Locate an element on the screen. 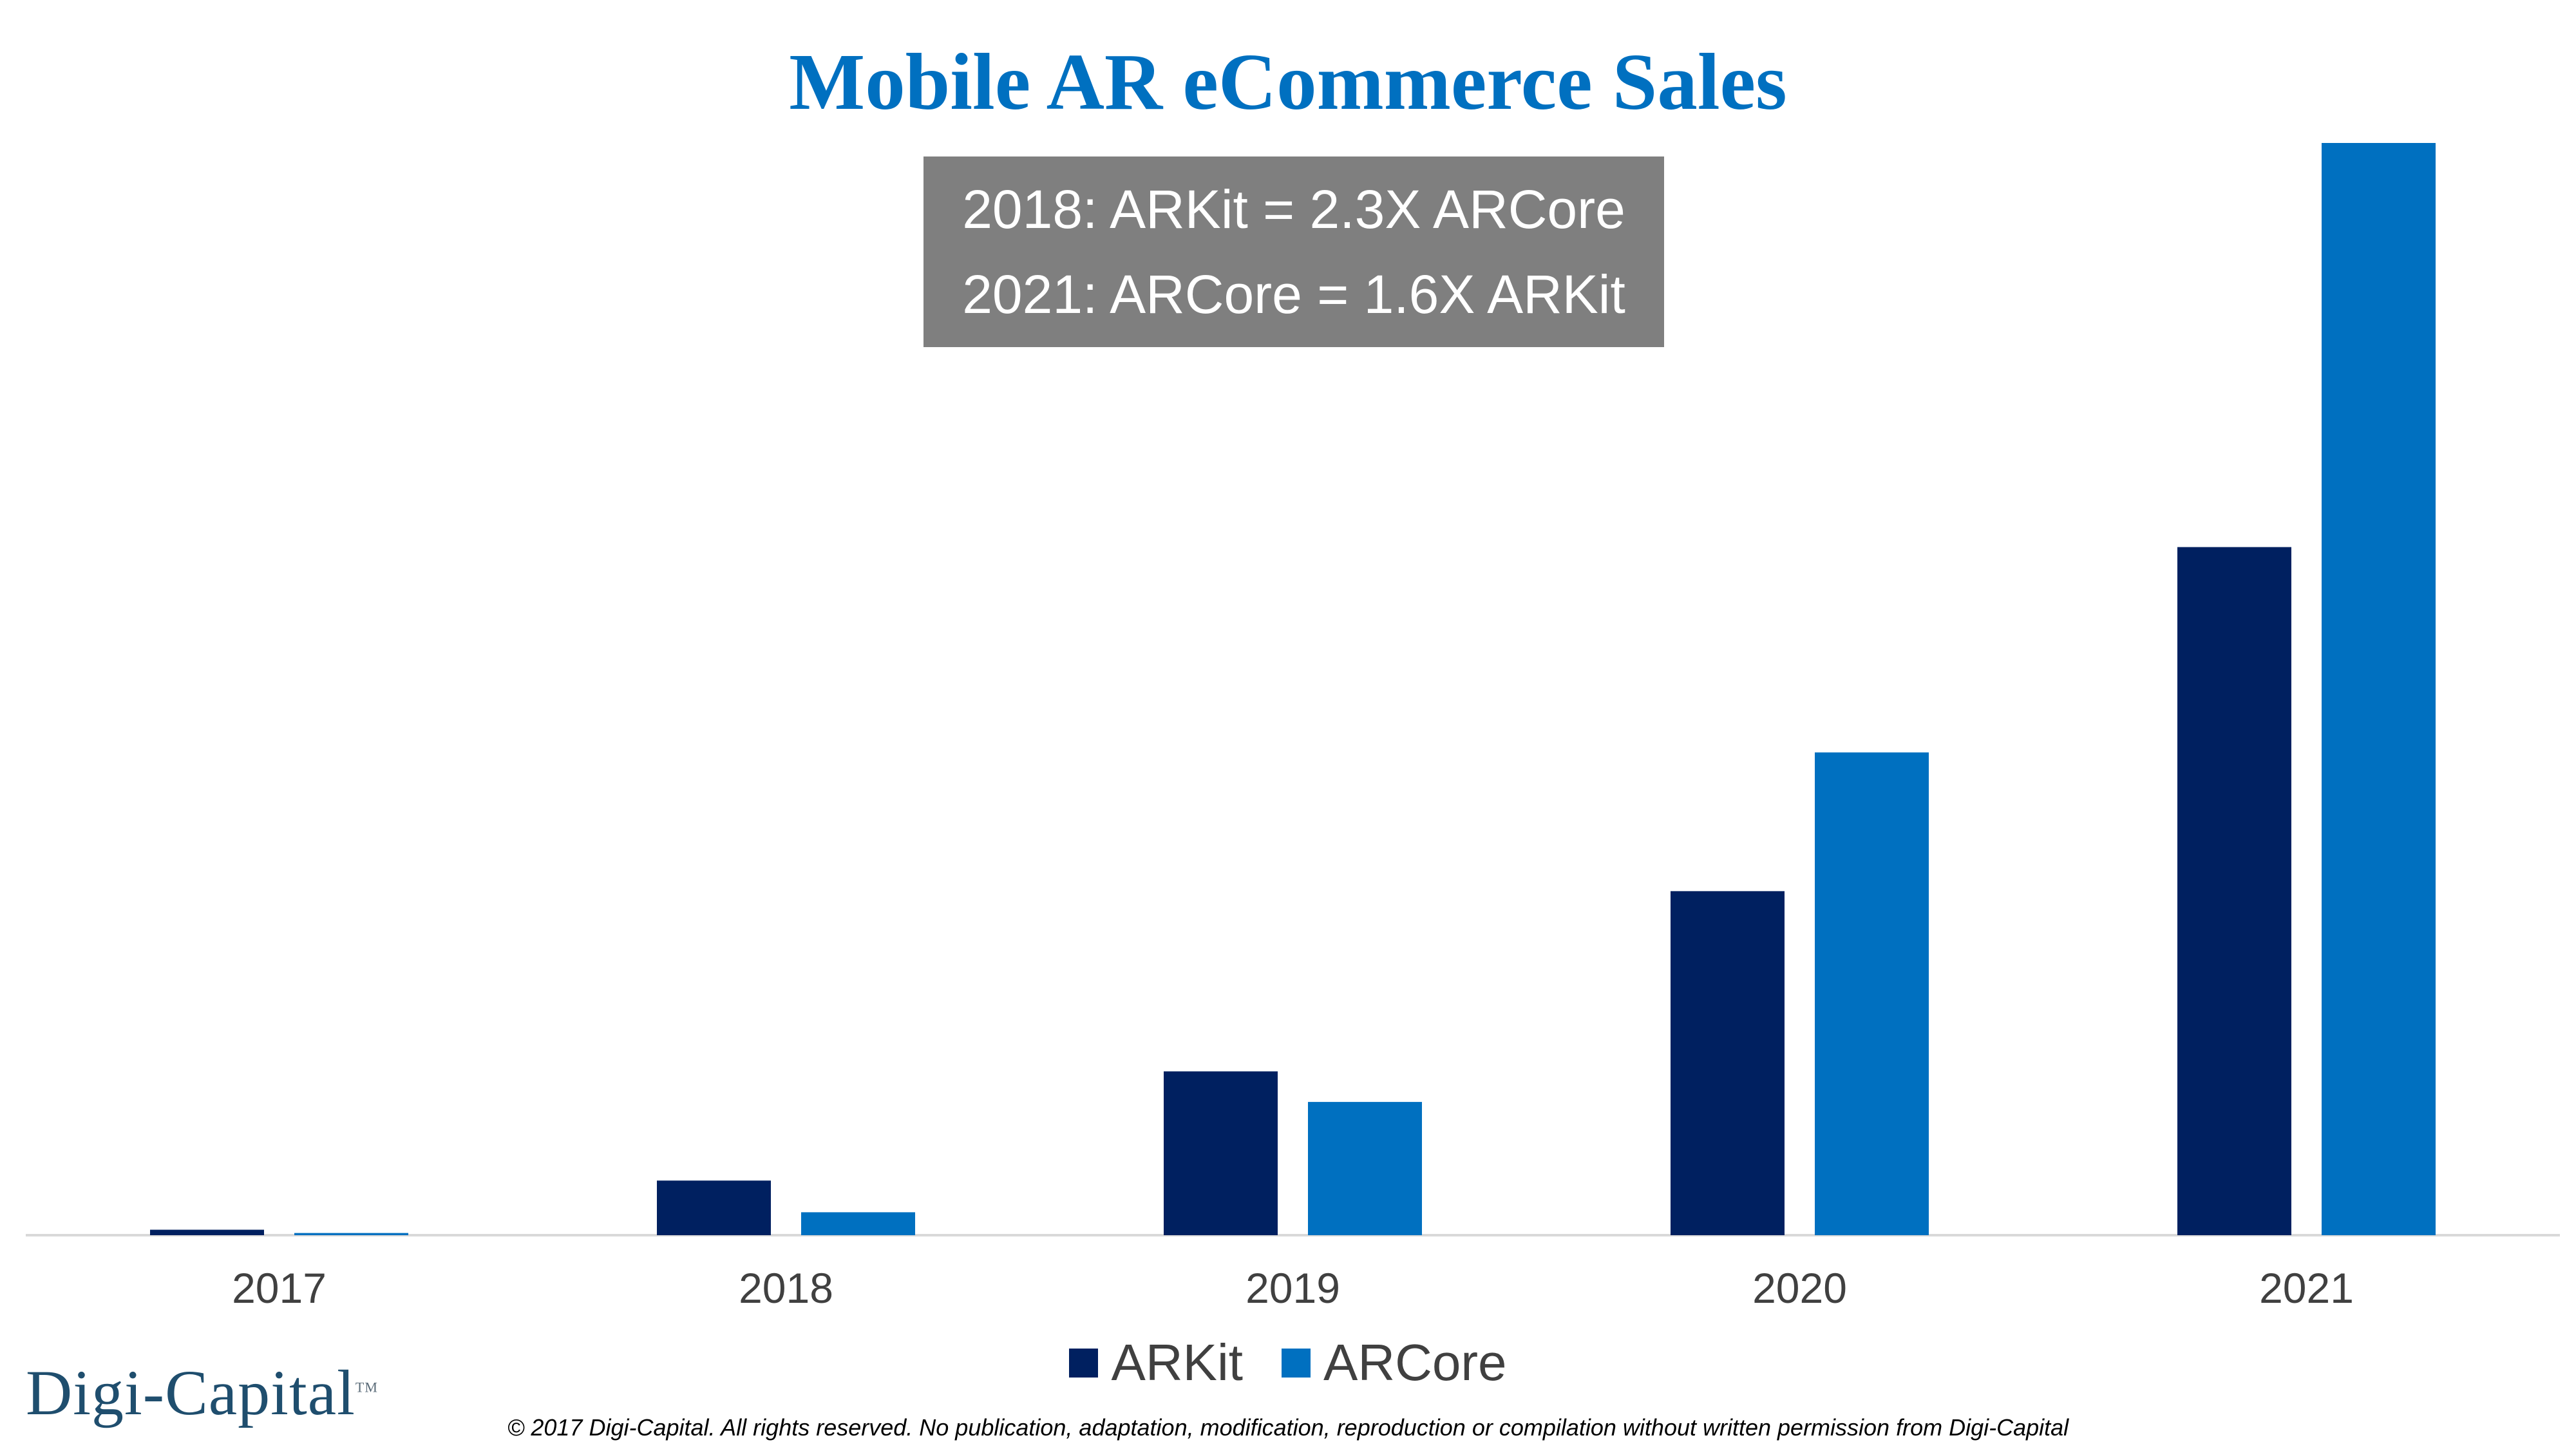 This screenshot has width=2576, height=1449. legend-swatch-arcore is located at coordinates (1296, 1363).